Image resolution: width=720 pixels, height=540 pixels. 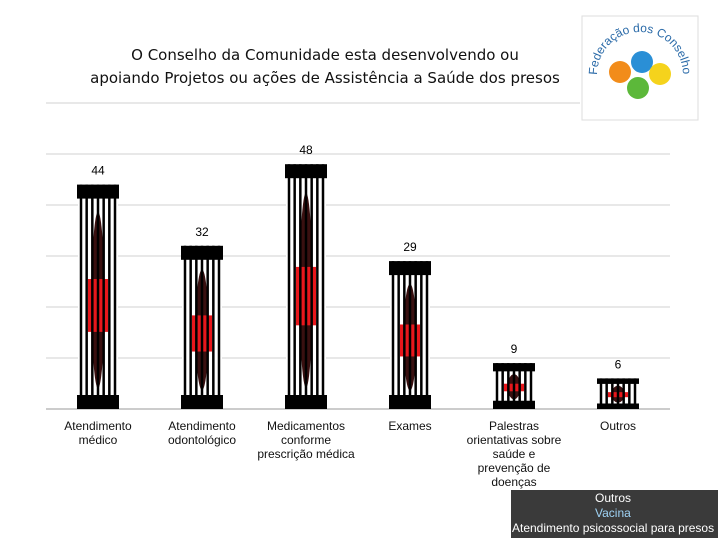 I want to click on value-label: 29, so click(x=410, y=247).